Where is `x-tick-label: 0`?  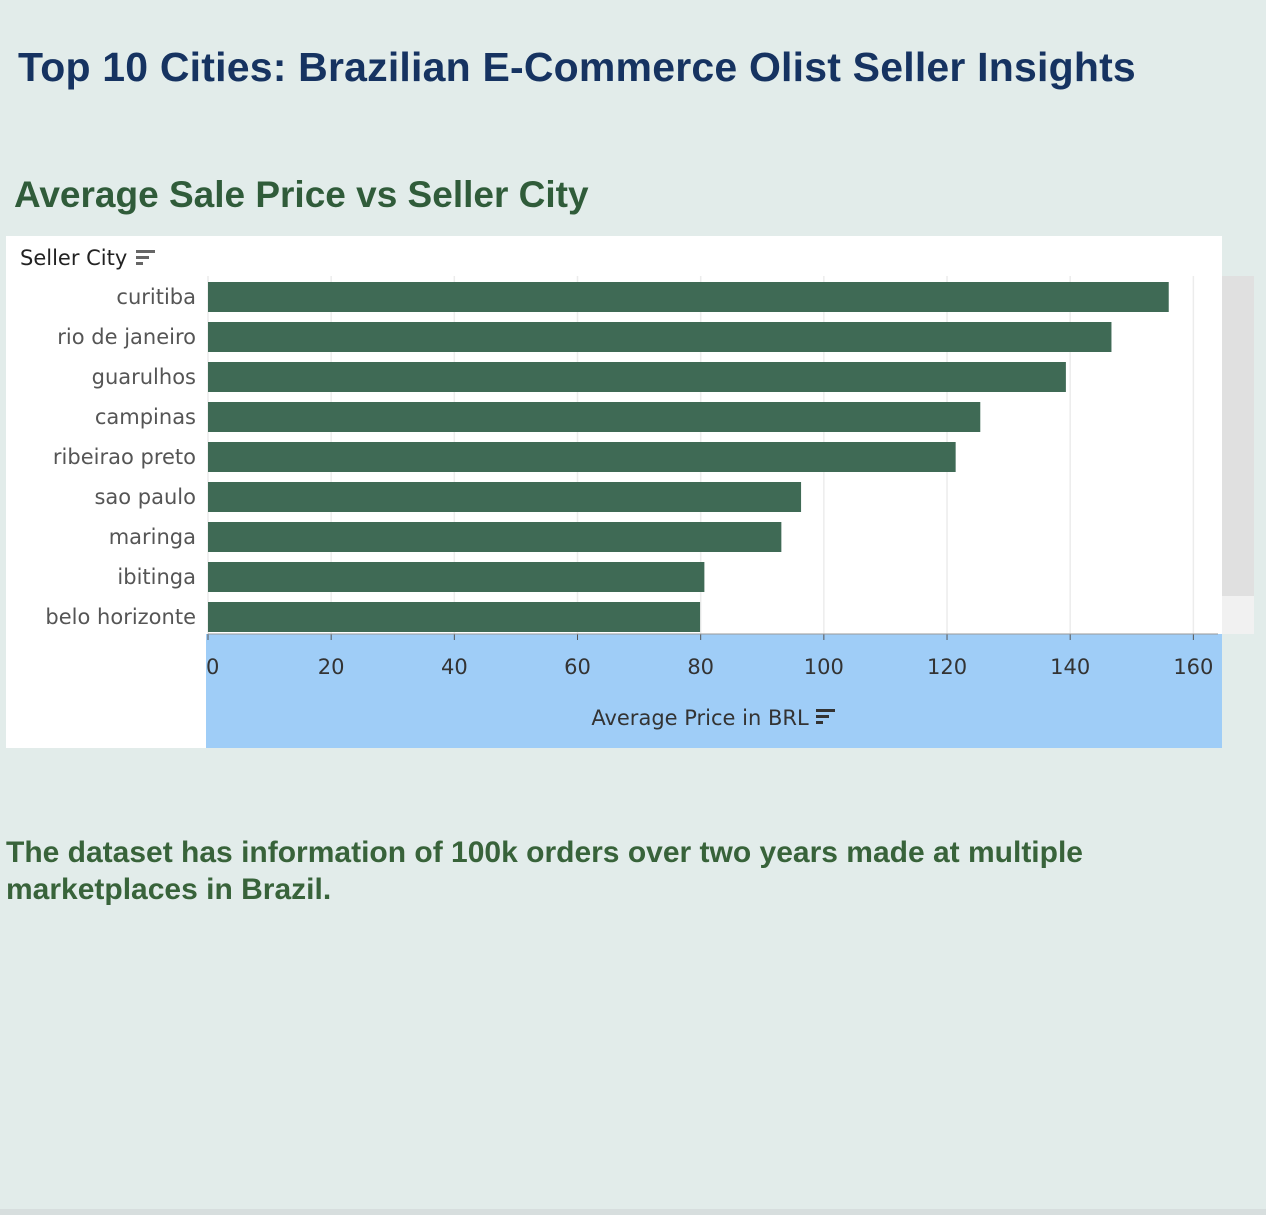
x-tick-label: 0 is located at coordinates (212, 667).